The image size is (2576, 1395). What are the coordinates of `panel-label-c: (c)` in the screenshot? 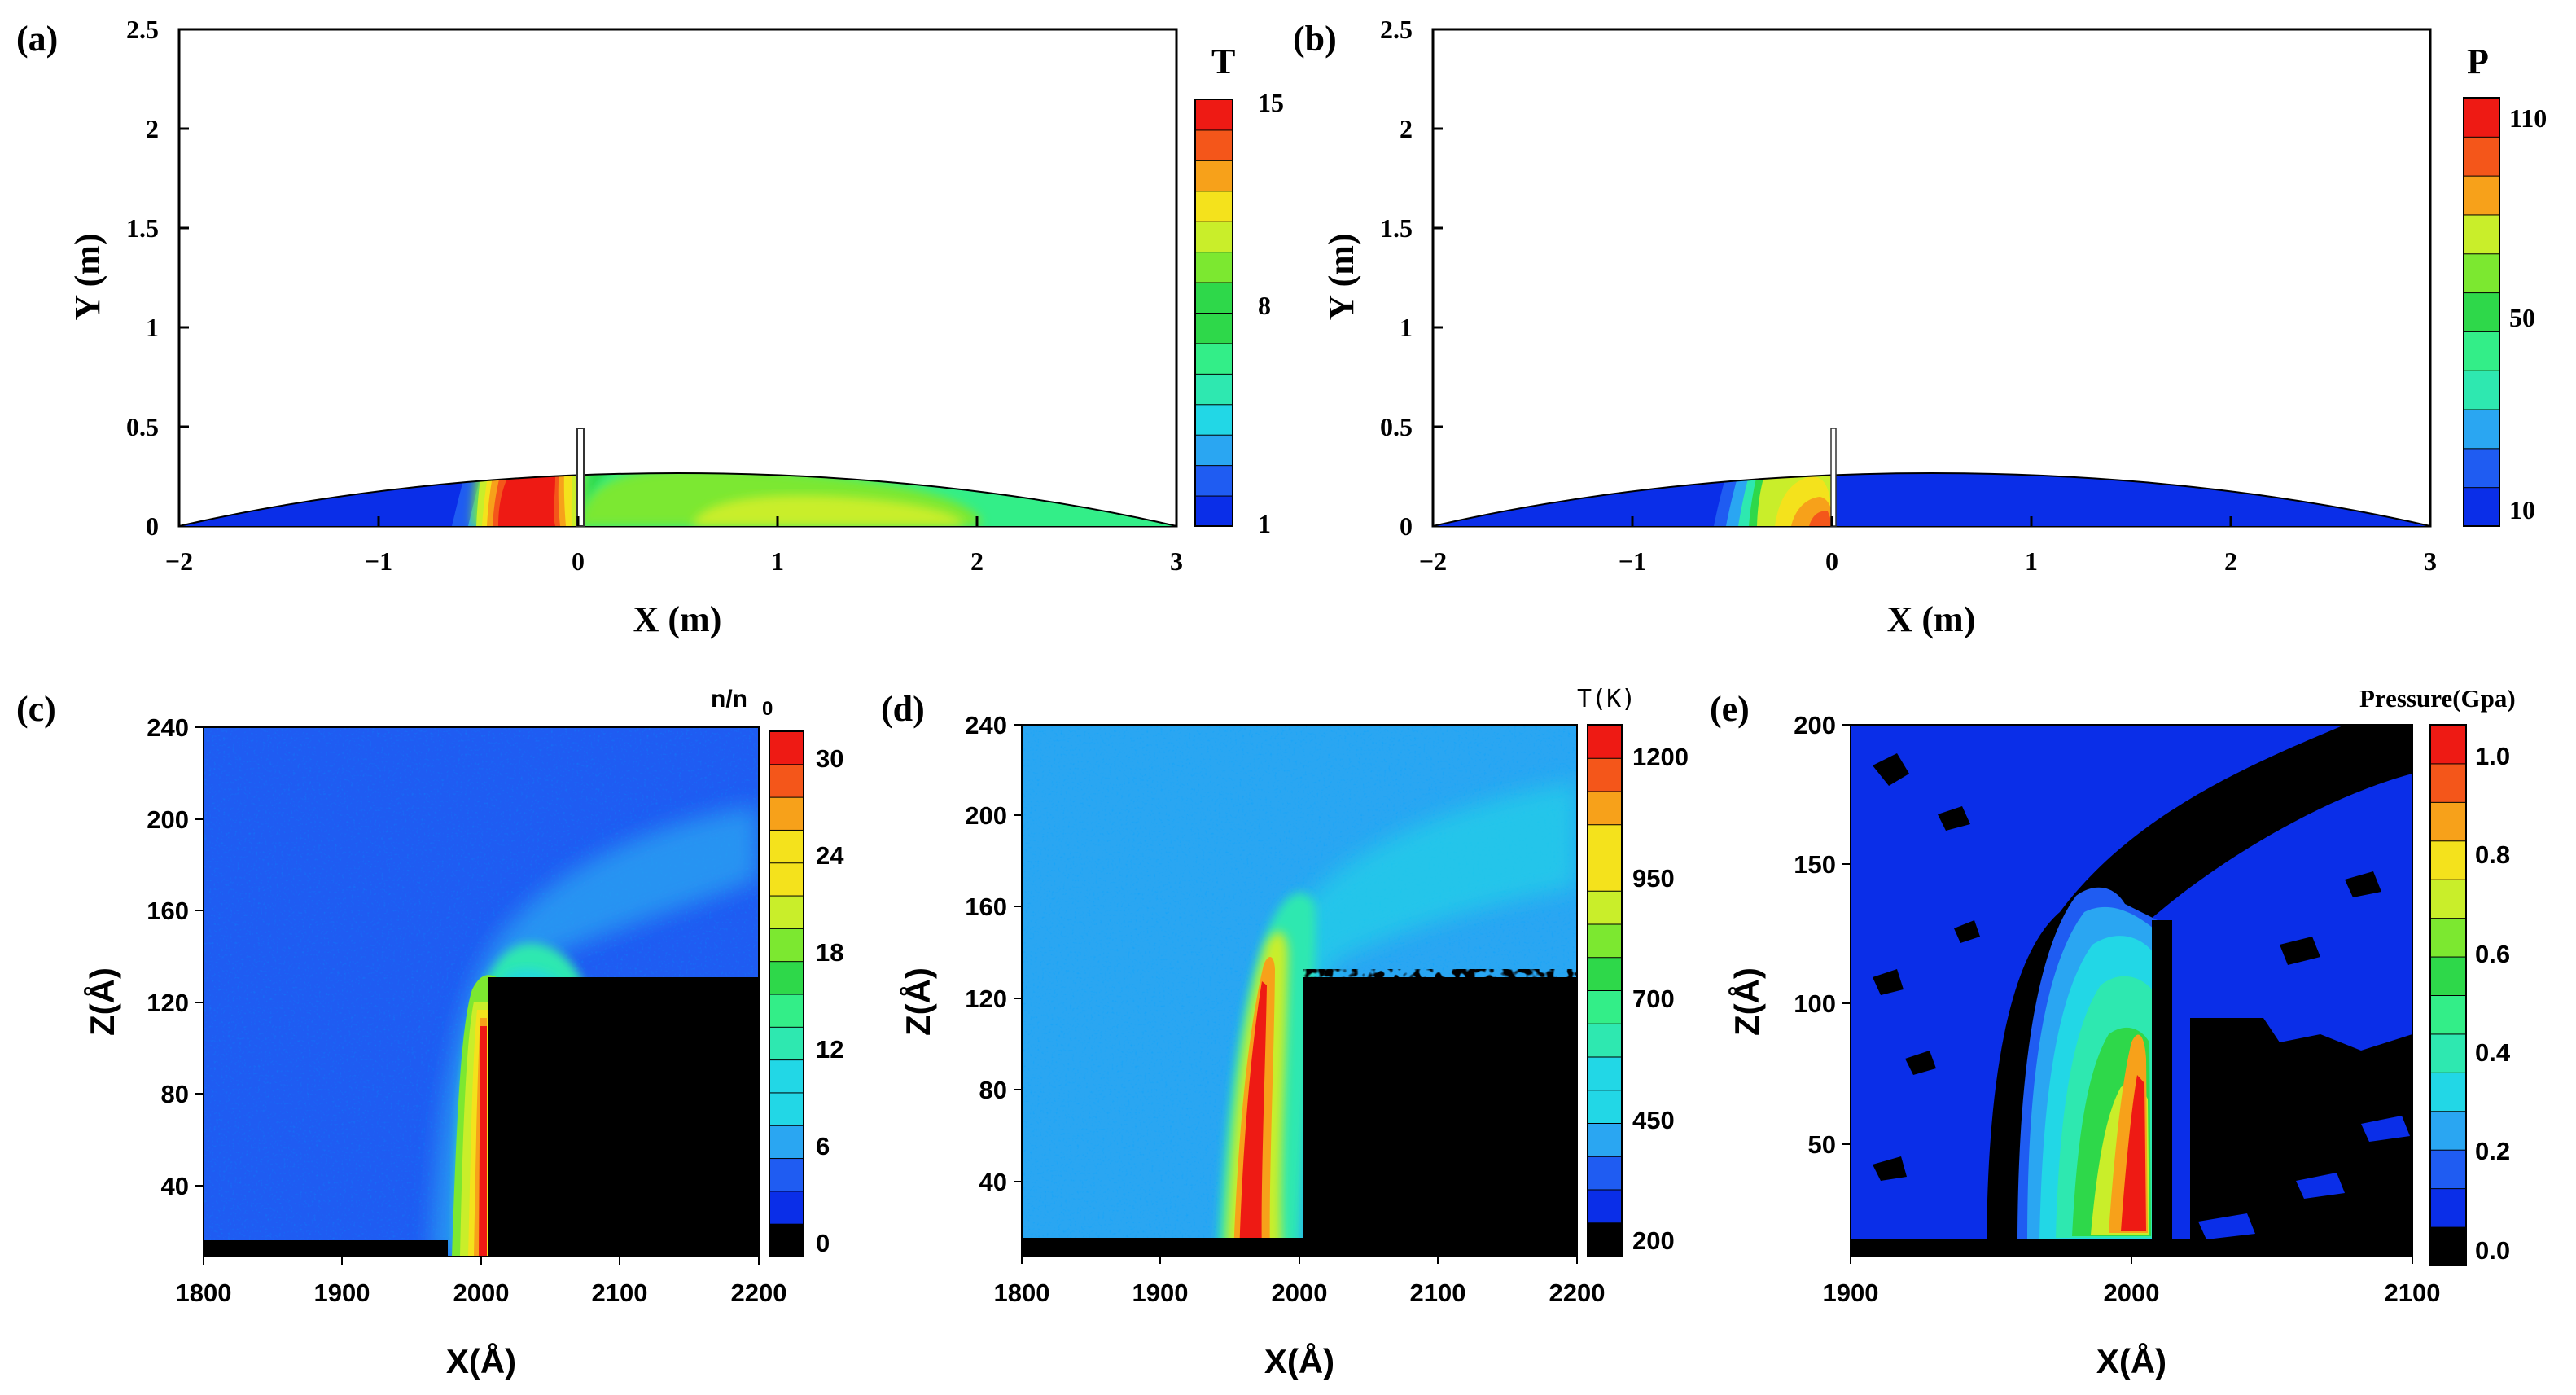 It's located at (36, 709).